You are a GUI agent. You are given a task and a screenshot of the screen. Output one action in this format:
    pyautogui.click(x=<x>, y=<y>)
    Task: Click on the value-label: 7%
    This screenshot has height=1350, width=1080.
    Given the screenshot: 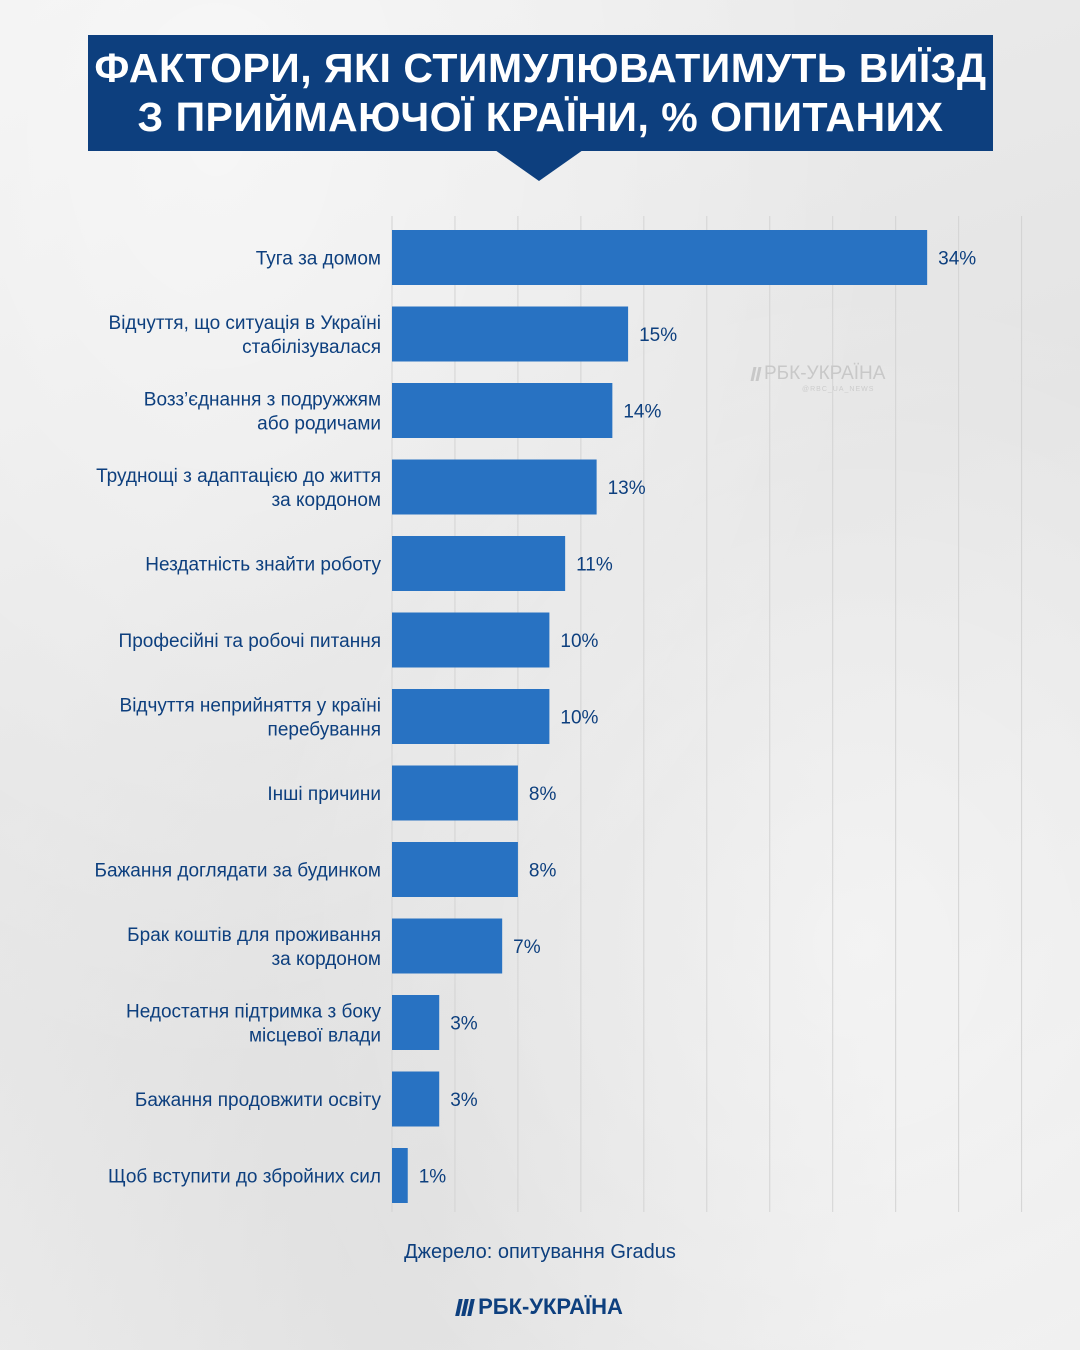 What is the action you would take?
    pyautogui.click(x=527, y=947)
    